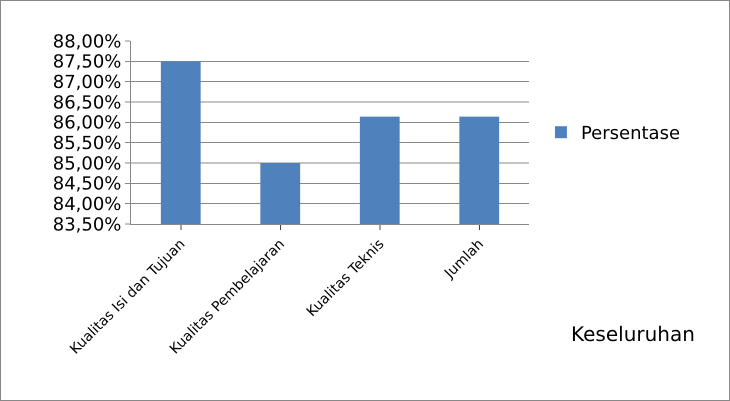 Image resolution: width=730 pixels, height=401 pixels. I want to click on y-tick-label: 84,50%, so click(87, 184).